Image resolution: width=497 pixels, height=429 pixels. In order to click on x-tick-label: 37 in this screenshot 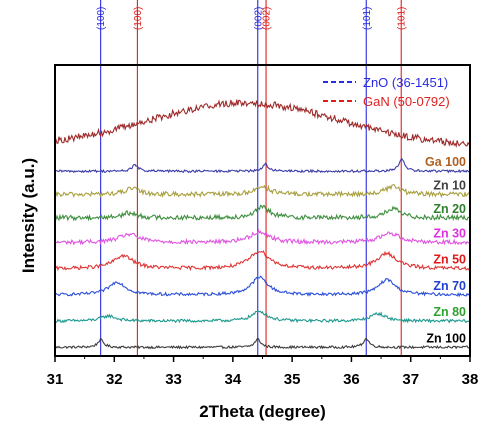, I will do `click(410, 379)`.